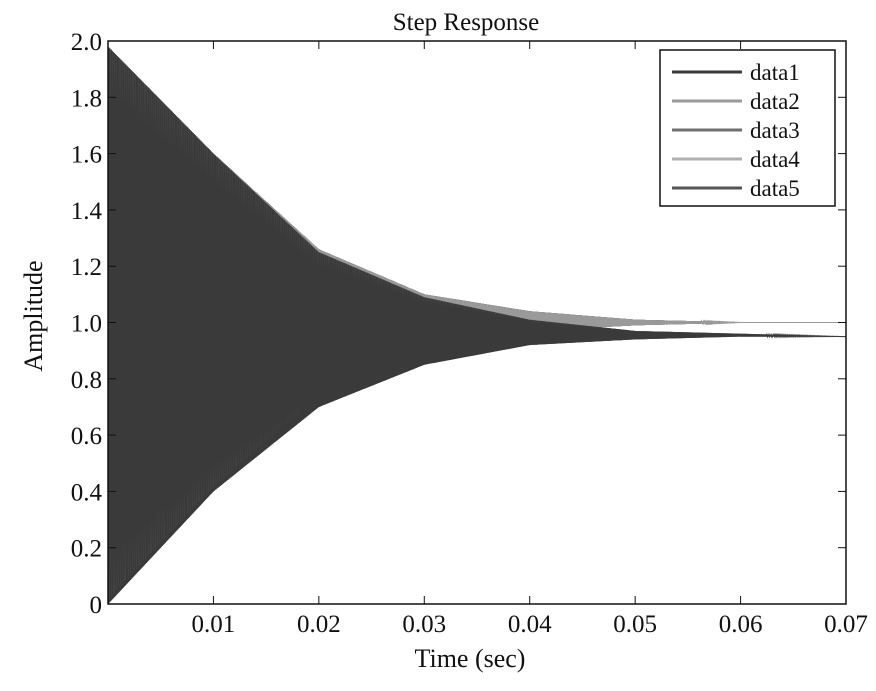 The width and height of the screenshot is (876, 691). I want to click on legend-box, so click(747, 128).